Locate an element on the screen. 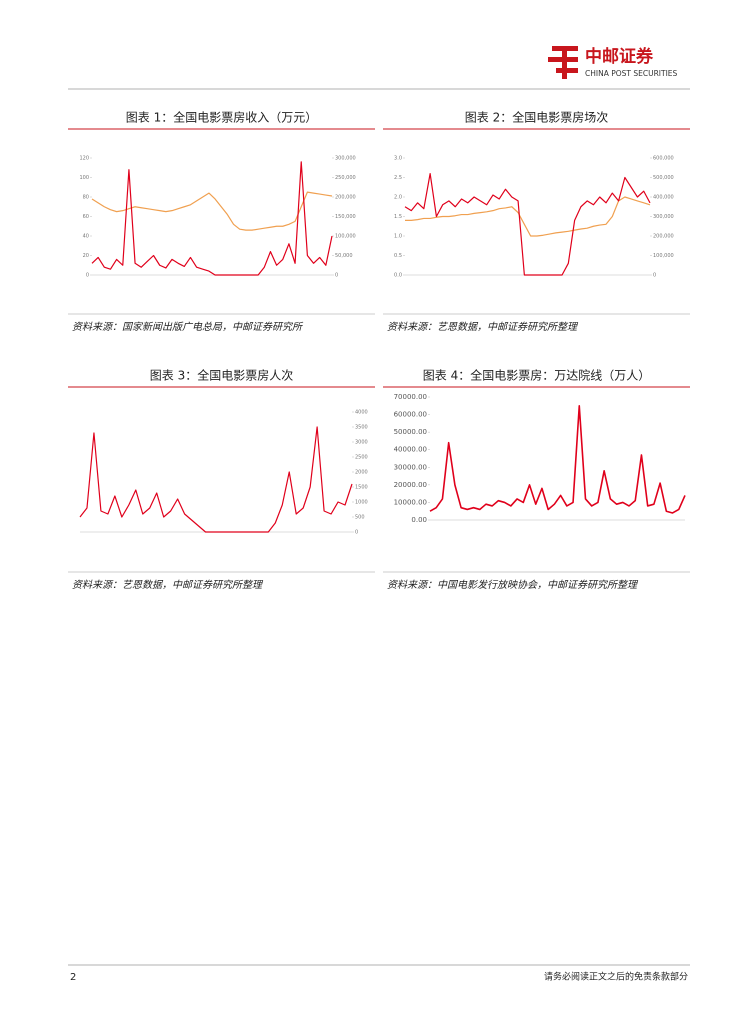  page-number: 2 is located at coordinates (73, 977).